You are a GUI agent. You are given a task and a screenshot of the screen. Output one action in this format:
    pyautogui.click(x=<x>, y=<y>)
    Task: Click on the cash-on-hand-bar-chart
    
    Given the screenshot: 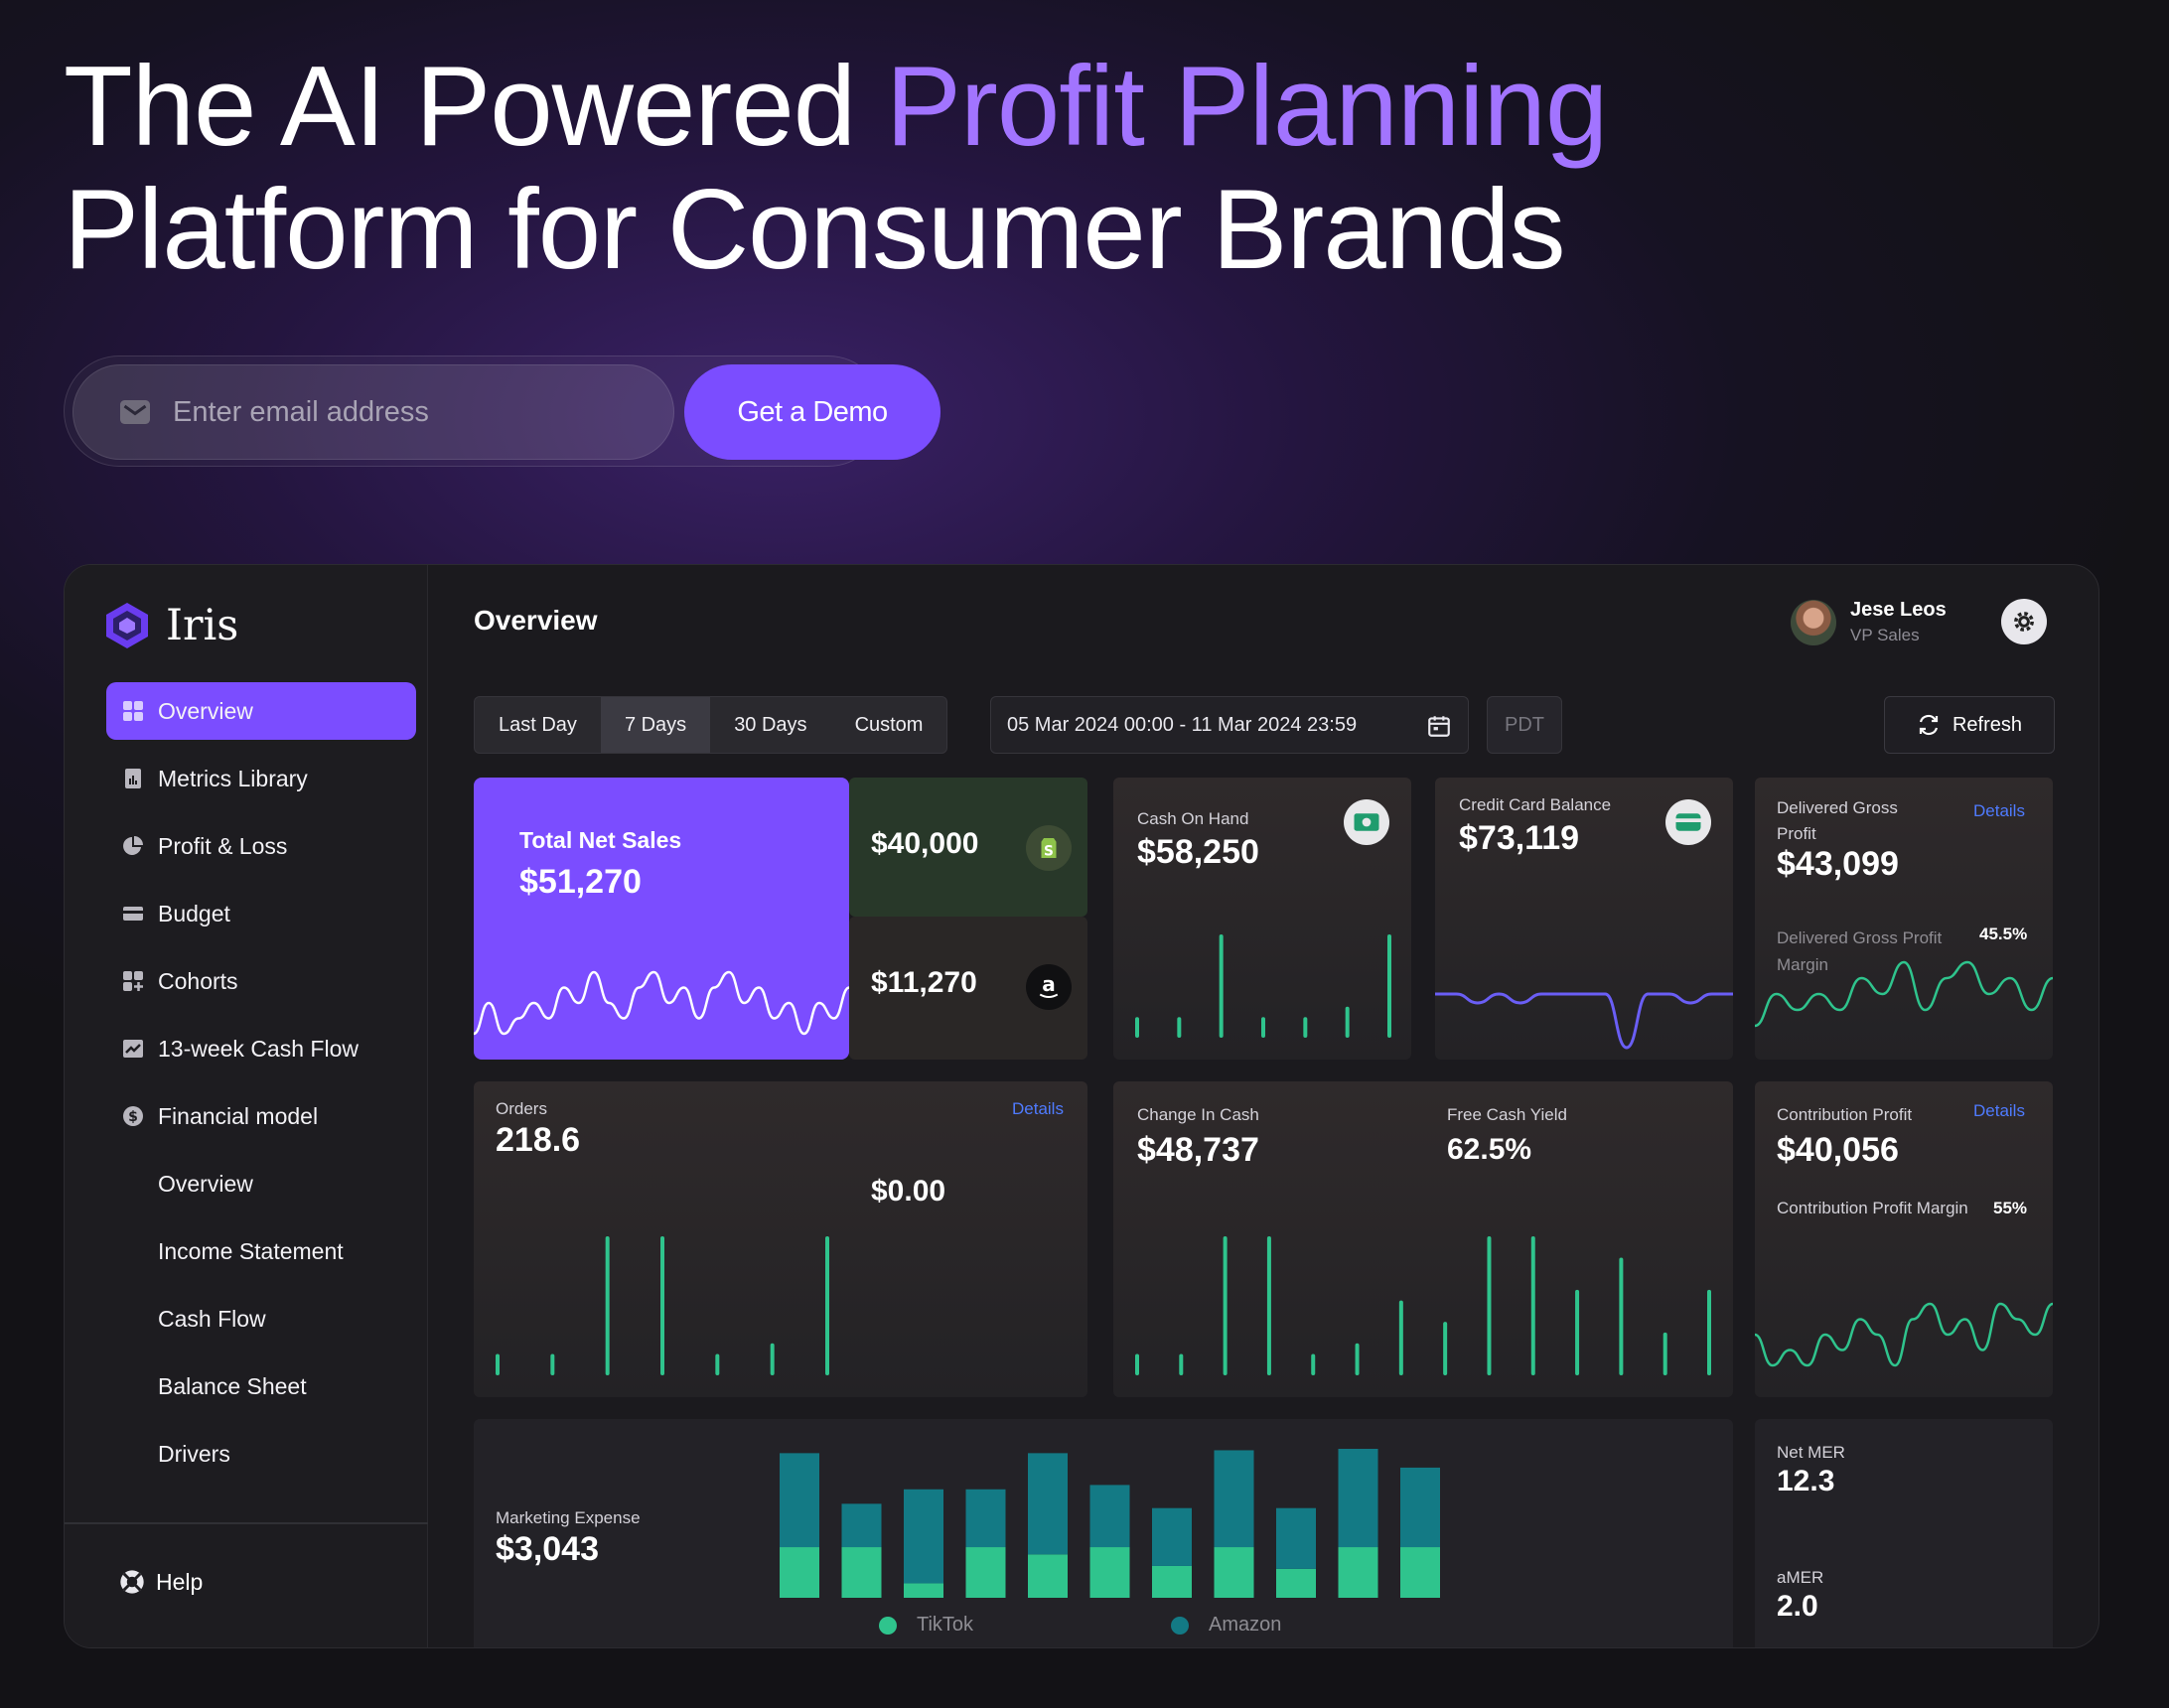 What is the action you would take?
    pyautogui.click(x=1263, y=986)
    